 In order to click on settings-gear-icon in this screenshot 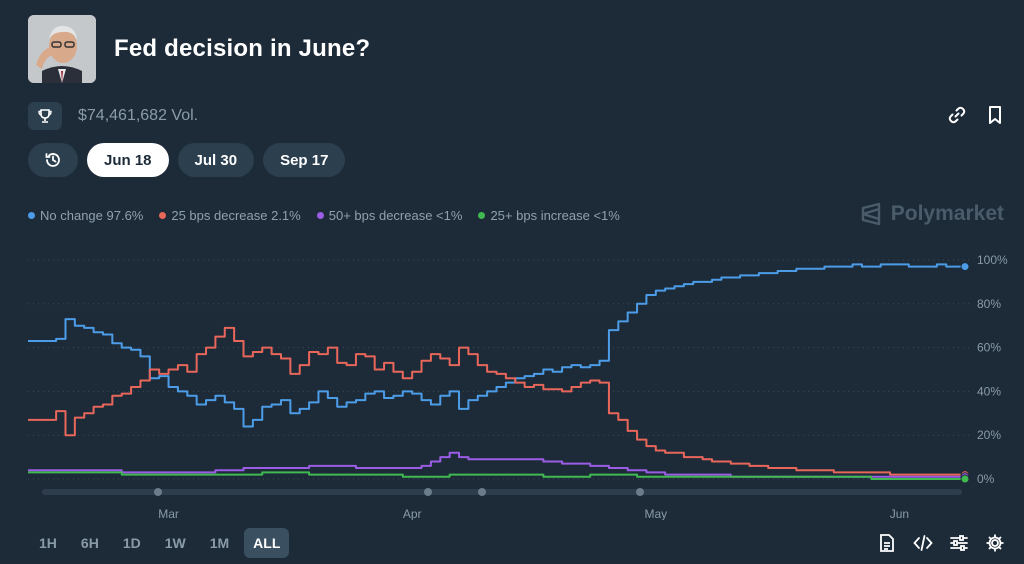, I will do `click(995, 543)`.